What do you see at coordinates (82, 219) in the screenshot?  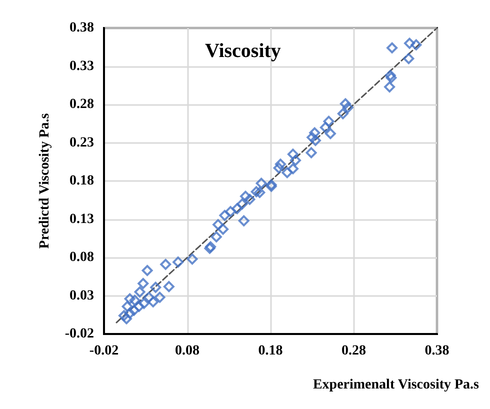 I see `y-tick-label: 0.13` at bounding box center [82, 219].